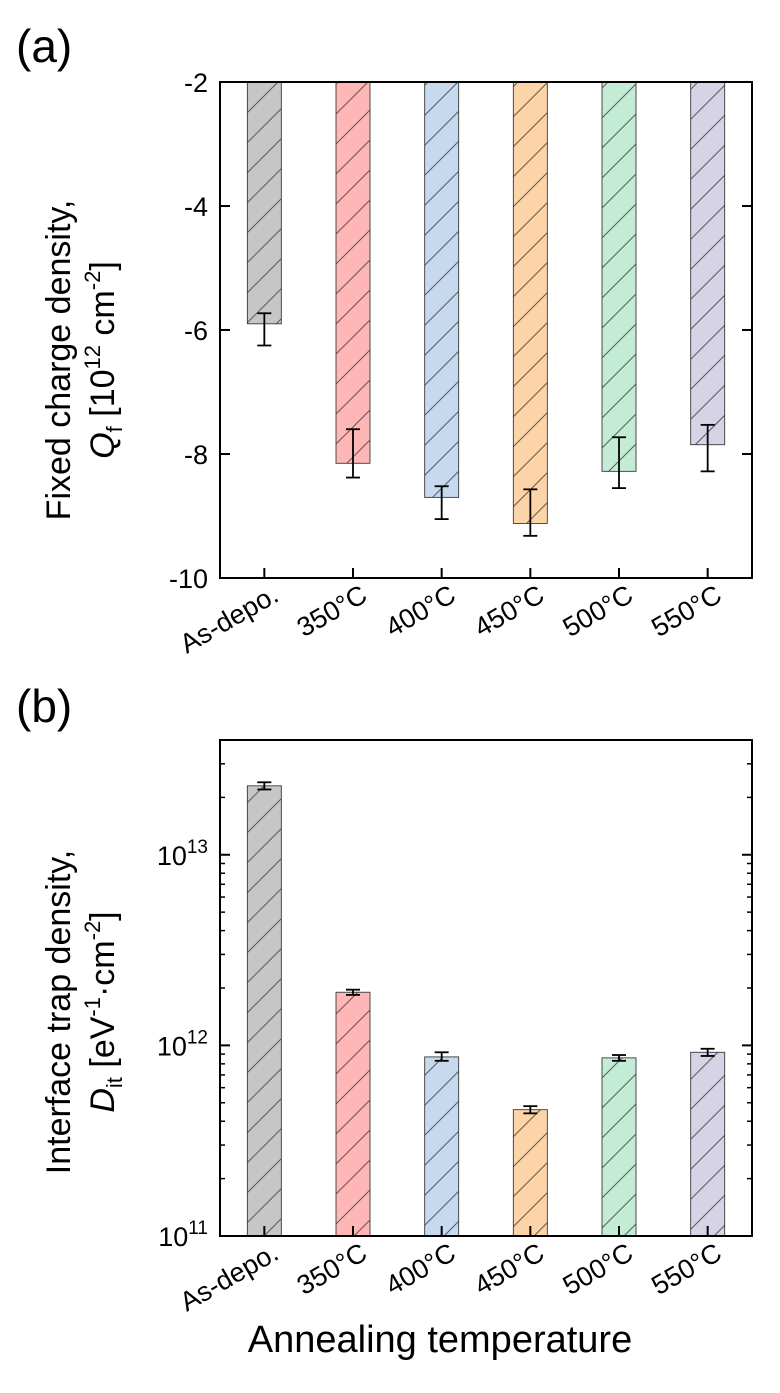  What do you see at coordinates (229, 1277) in the screenshot?
I see `x-tick-label: As-depo.` at bounding box center [229, 1277].